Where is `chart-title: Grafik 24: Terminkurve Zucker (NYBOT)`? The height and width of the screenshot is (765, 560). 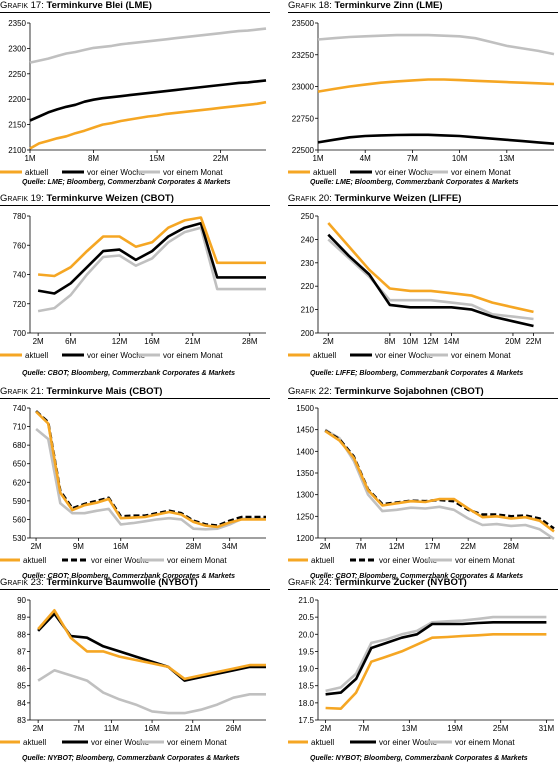 chart-title: Grafik 24: Terminkurve Zucker (NYBOT) is located at coordinates (377, 582).